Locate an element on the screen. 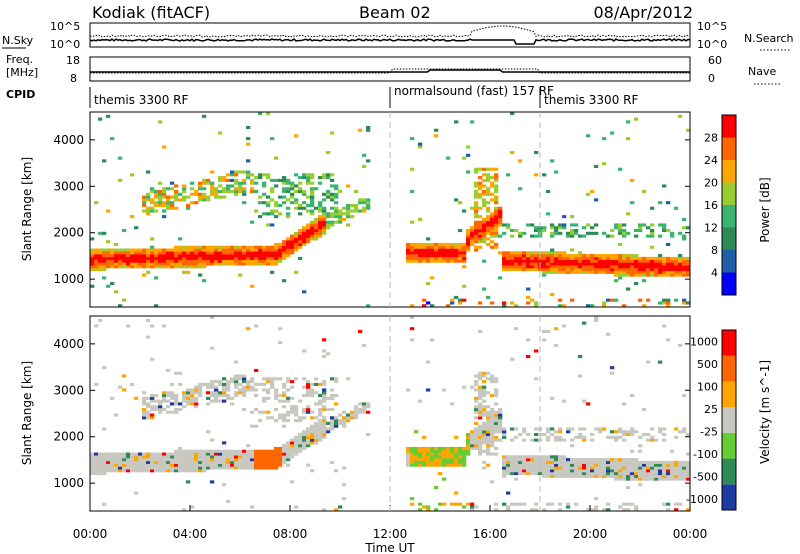 The width and height of the screenshot is (800, 554). xtick-label: 20:00 is located at coordinates (590, 534).